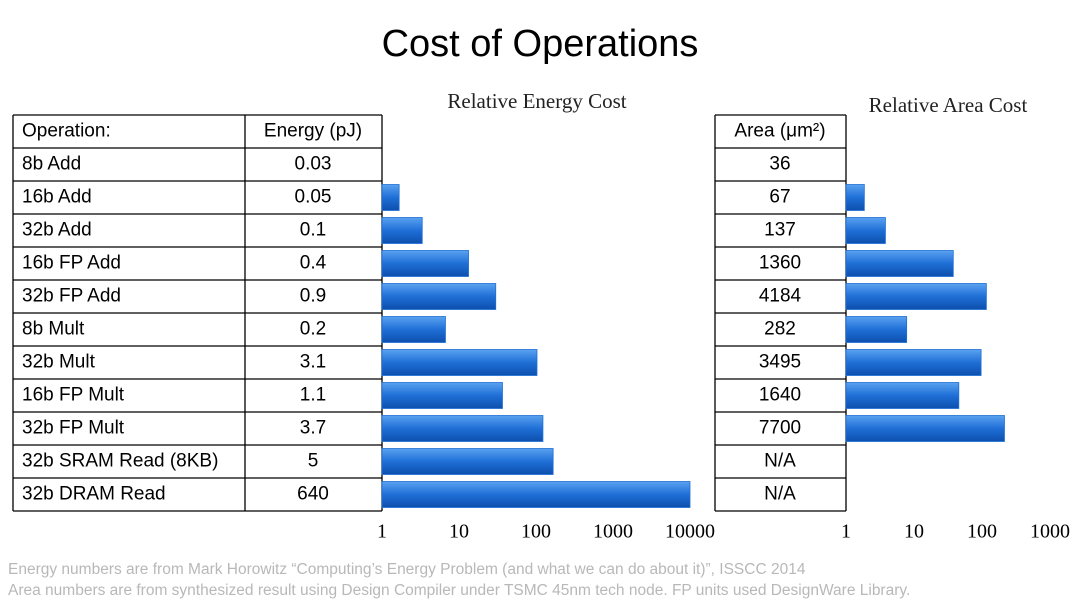 The width and height of the screenshot is (1080, 608). What do you see at coordinates (779, 197) in the screenshot?
I see `table-cell: 67` at bounding box center [779, 197].